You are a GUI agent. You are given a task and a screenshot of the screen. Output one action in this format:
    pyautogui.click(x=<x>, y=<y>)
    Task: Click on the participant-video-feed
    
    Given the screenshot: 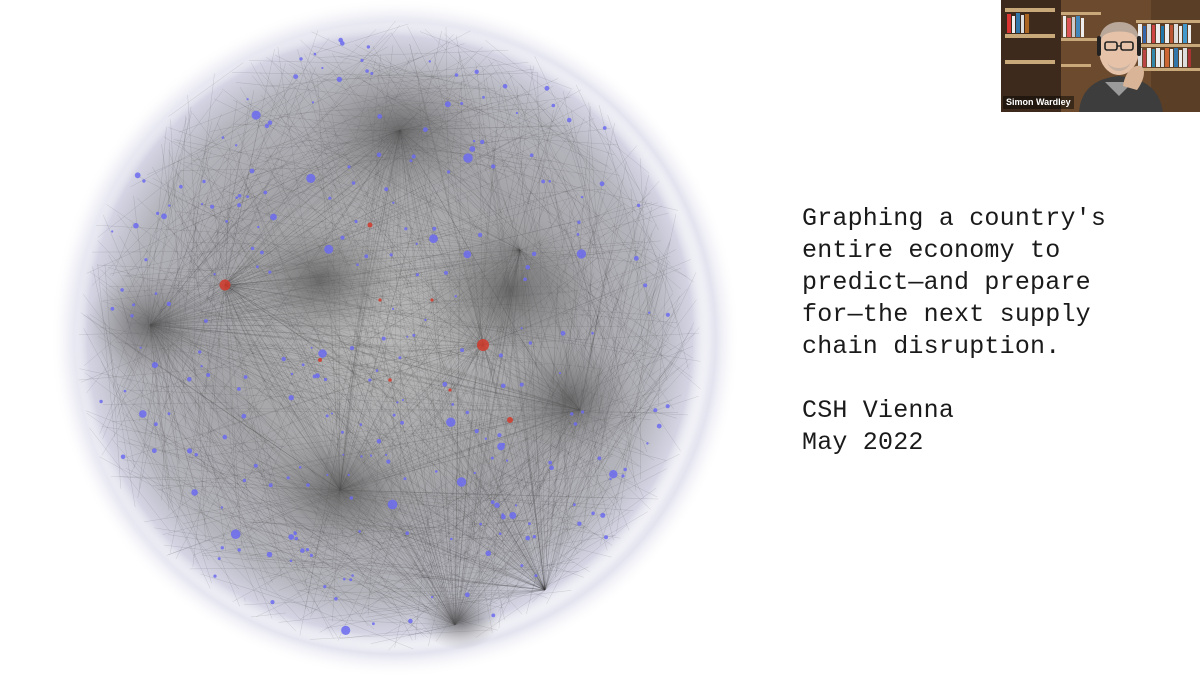 What is the action you would take?
    pyautogui.click(x=1100, y=56)
    